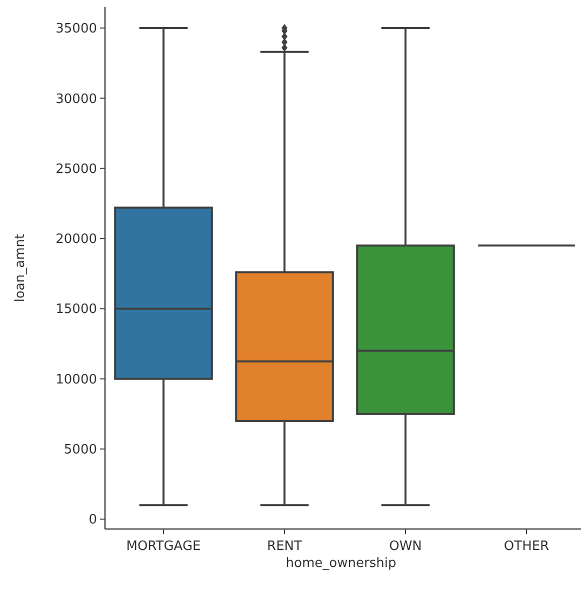 The image size is (581, 590). I want to click on x-tick-label: MORTGAGE, so click(163, 546).